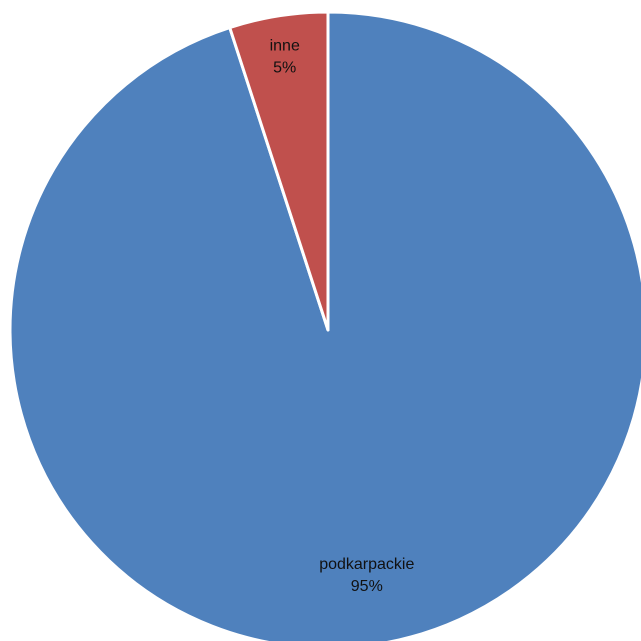 Image resolution: width=641 pixels, height=641 pixels. I want to click on slice-value-podkarpackie: 95%, so click(367, 586).